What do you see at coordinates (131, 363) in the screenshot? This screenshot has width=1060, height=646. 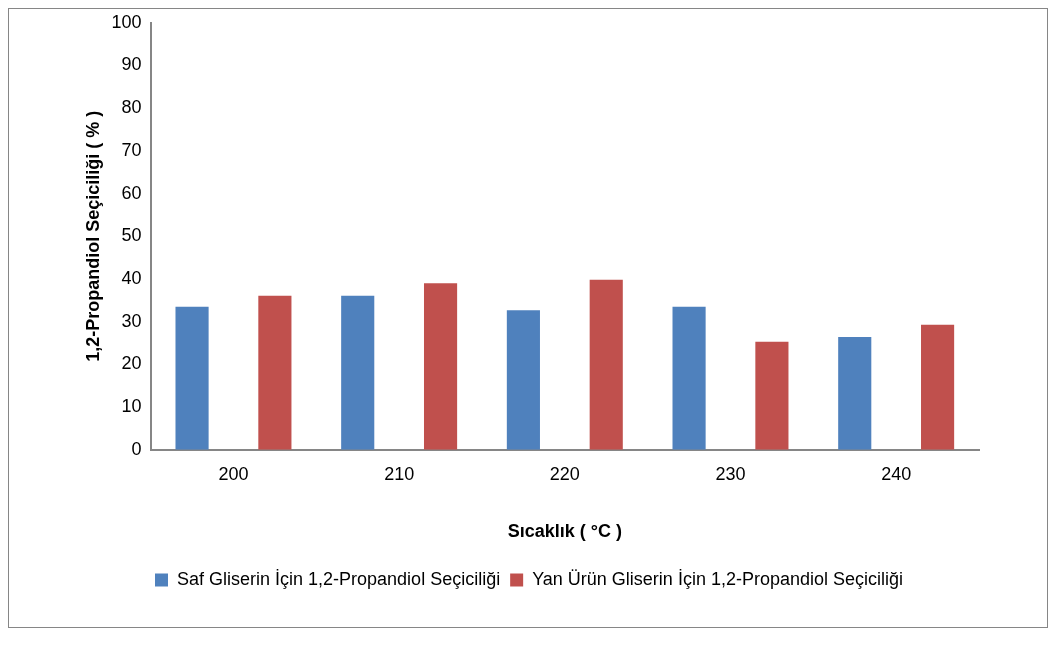 I see `y-tick-label: 20` at bounding box center [131, 363].